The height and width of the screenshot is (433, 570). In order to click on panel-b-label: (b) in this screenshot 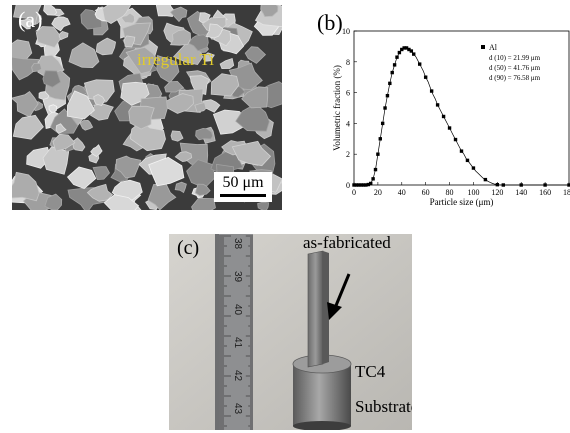, I will do `click(330, 22)`.